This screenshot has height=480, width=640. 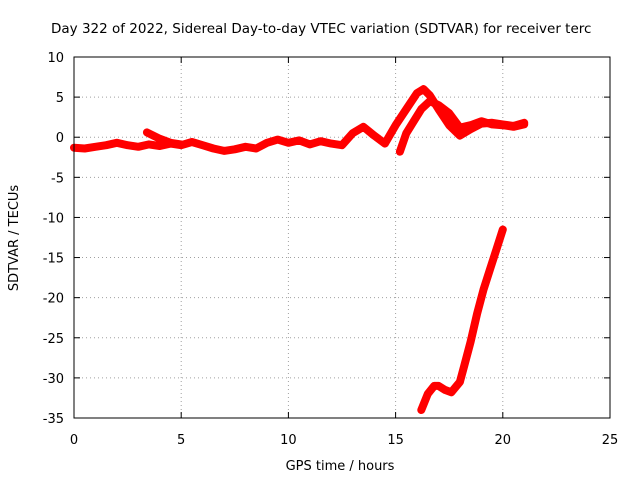 I want to click on series-line-track-rise, so click(x=462, y=126).